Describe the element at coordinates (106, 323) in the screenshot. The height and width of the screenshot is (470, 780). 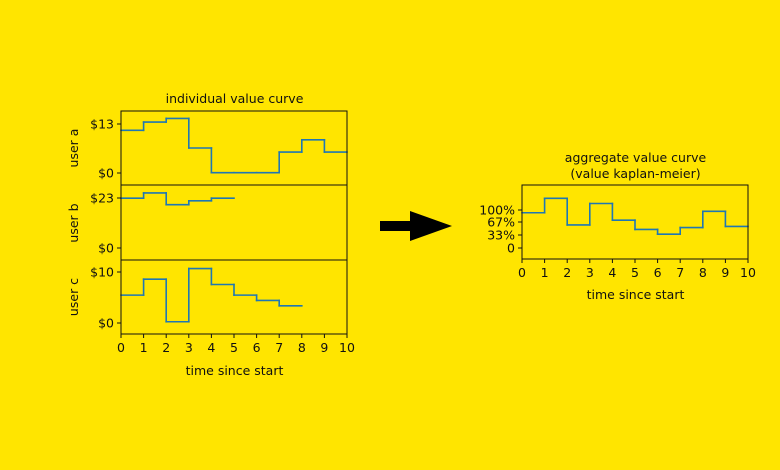
I see `user-c-ytick-bottom: $0` at that location.